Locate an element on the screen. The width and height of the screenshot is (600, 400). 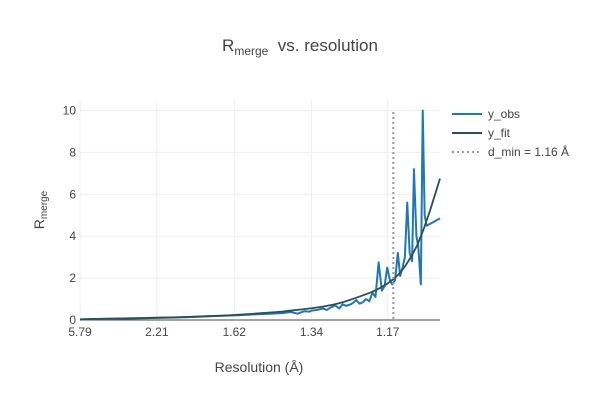
y-ticks: 0 2 4 6 8 10 is located at coordinates (70, 215).